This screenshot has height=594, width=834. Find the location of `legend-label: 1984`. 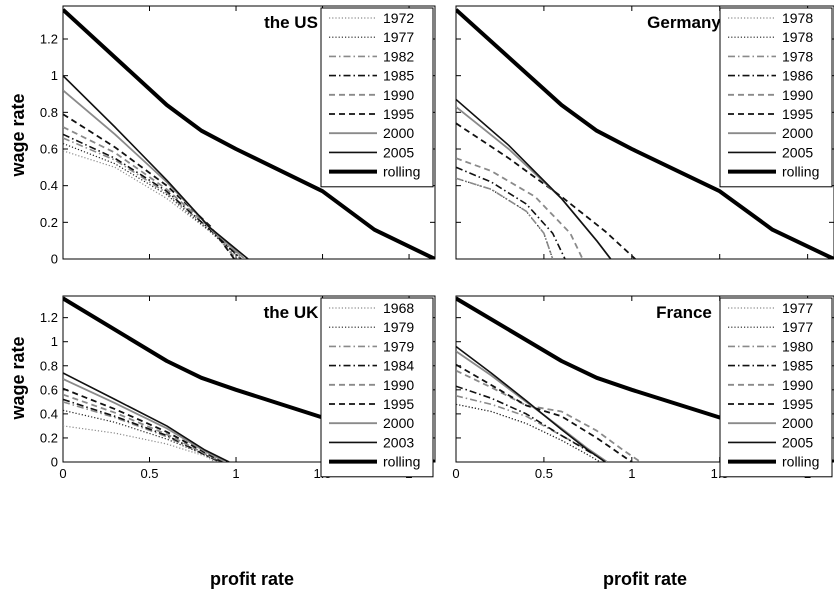

legend-label: 1984 is located at coordinates (398, 366).